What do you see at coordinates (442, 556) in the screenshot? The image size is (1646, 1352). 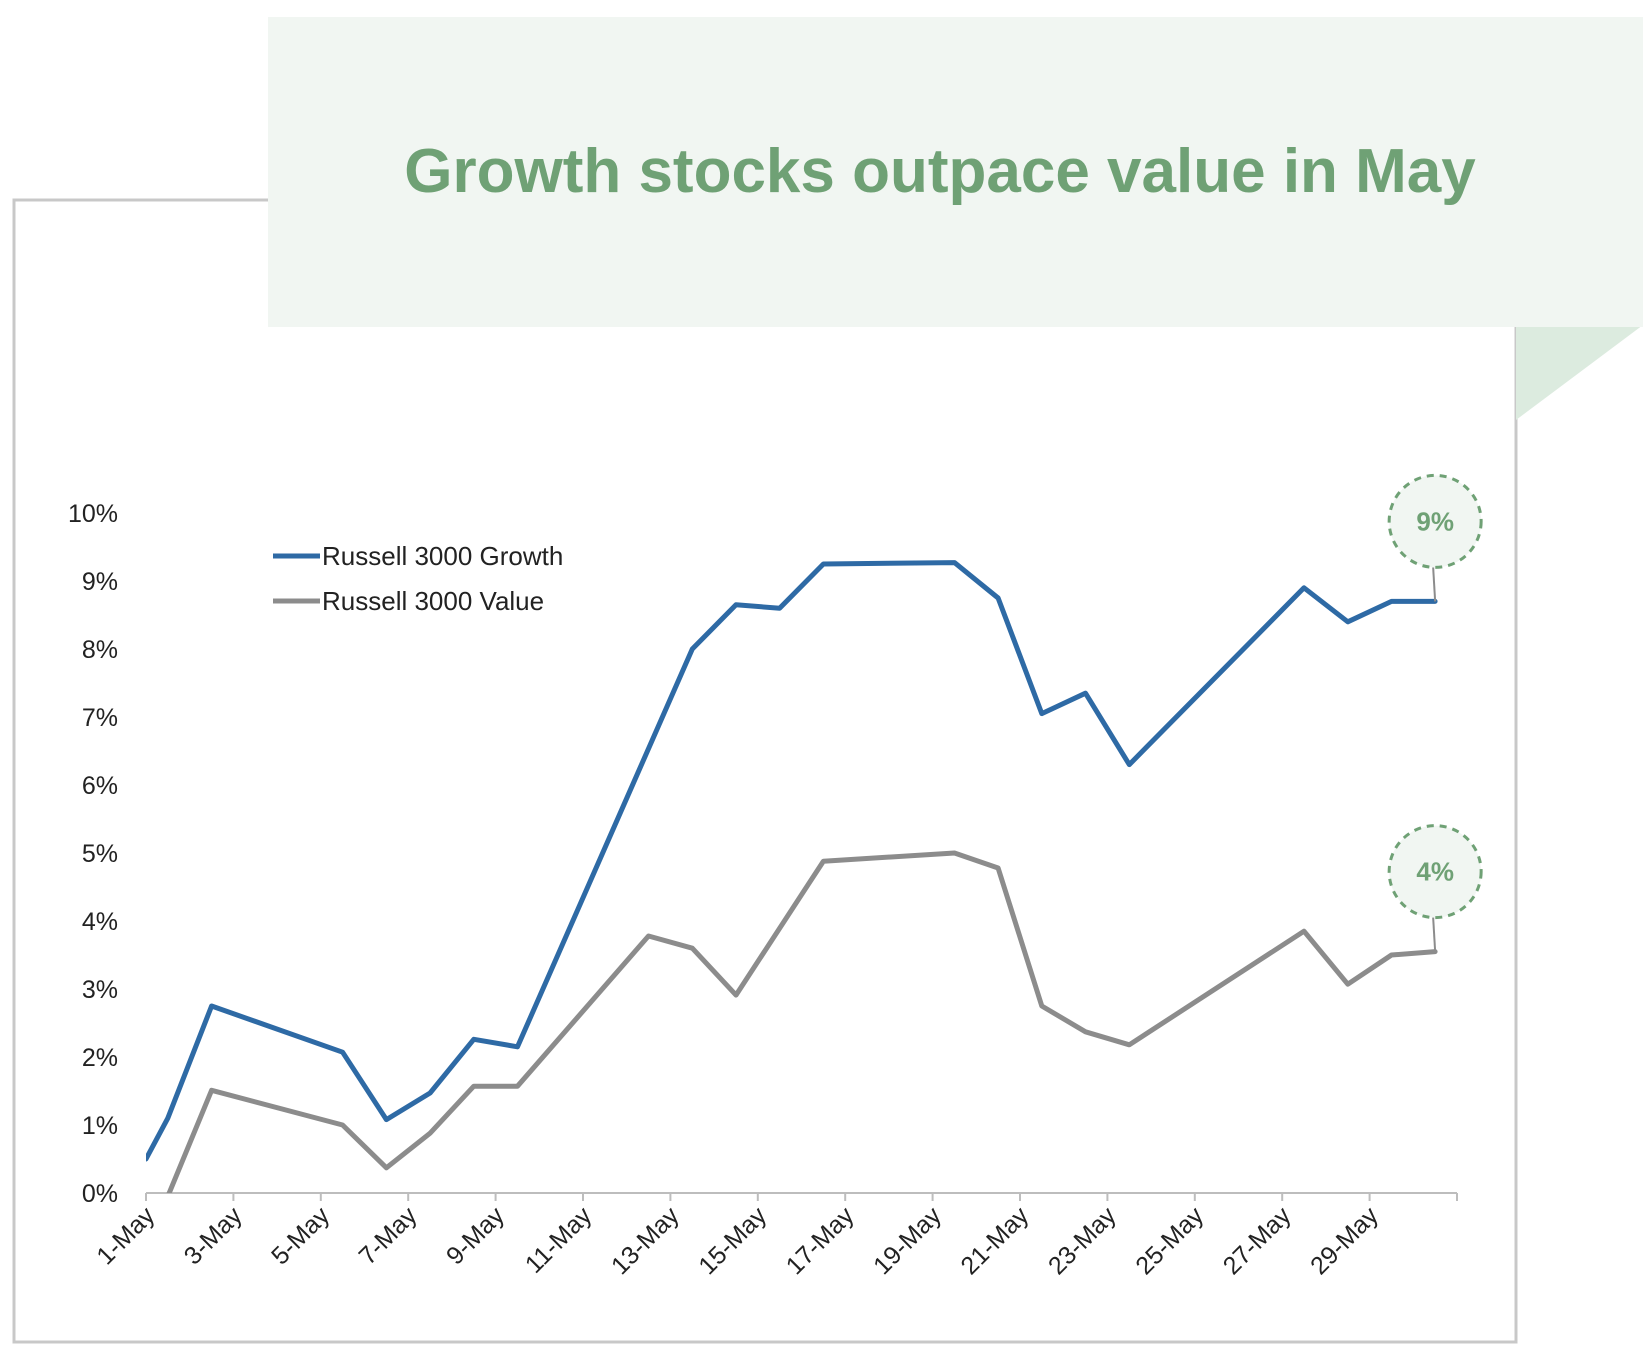 I see `legend-label-growth: Russell 3000 Growth` at bounding box center [442, 556].